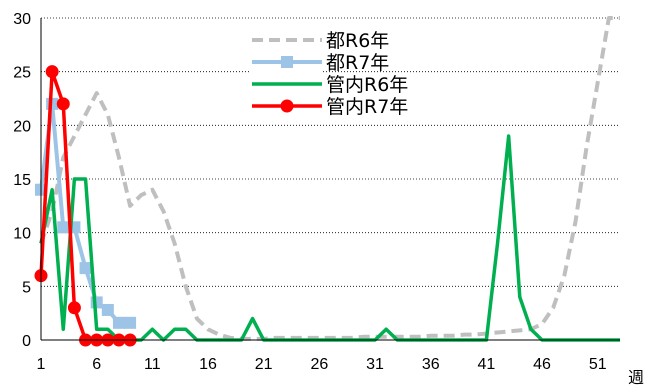  What do you see at coordinates (431, 364) in the screenshot?
I see `x-tick-label: 36` at bounding box center [431, 364].